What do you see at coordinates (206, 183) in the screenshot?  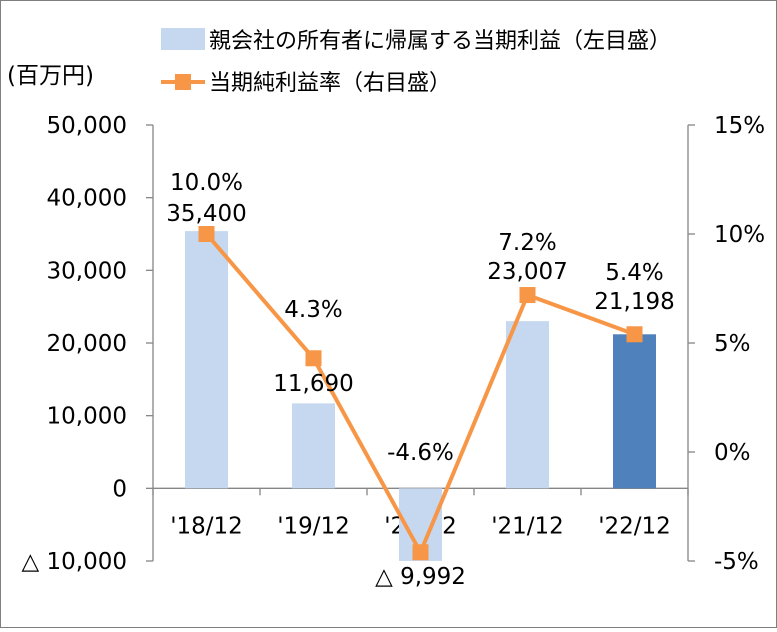 I see `line-value-label: 10.0%` at bounding box center [206, 183].